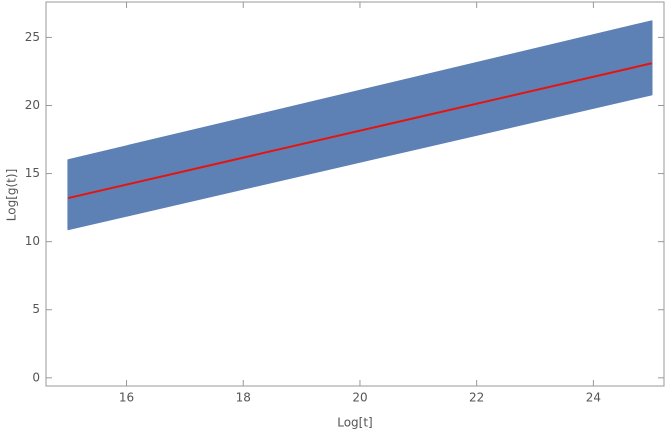 This screenshot has width=667, height=432. What do you see at coordinates (593, 398) in the screenshot?
I see `x-tick-label: 24` at bounding box center [593, 398].